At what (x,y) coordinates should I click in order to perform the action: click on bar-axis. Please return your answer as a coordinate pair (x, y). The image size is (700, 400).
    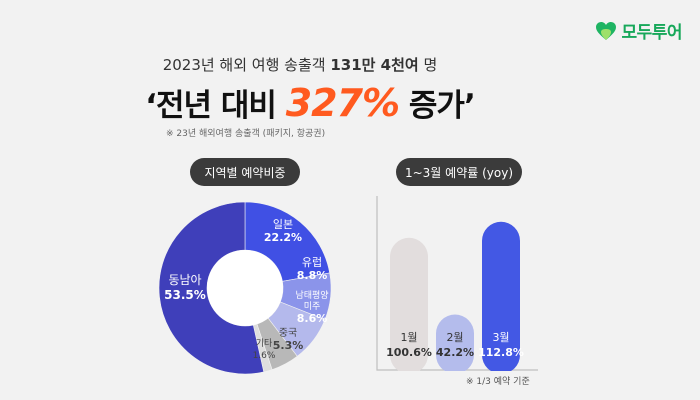
    Looking at the image, I should click on (457, 283).